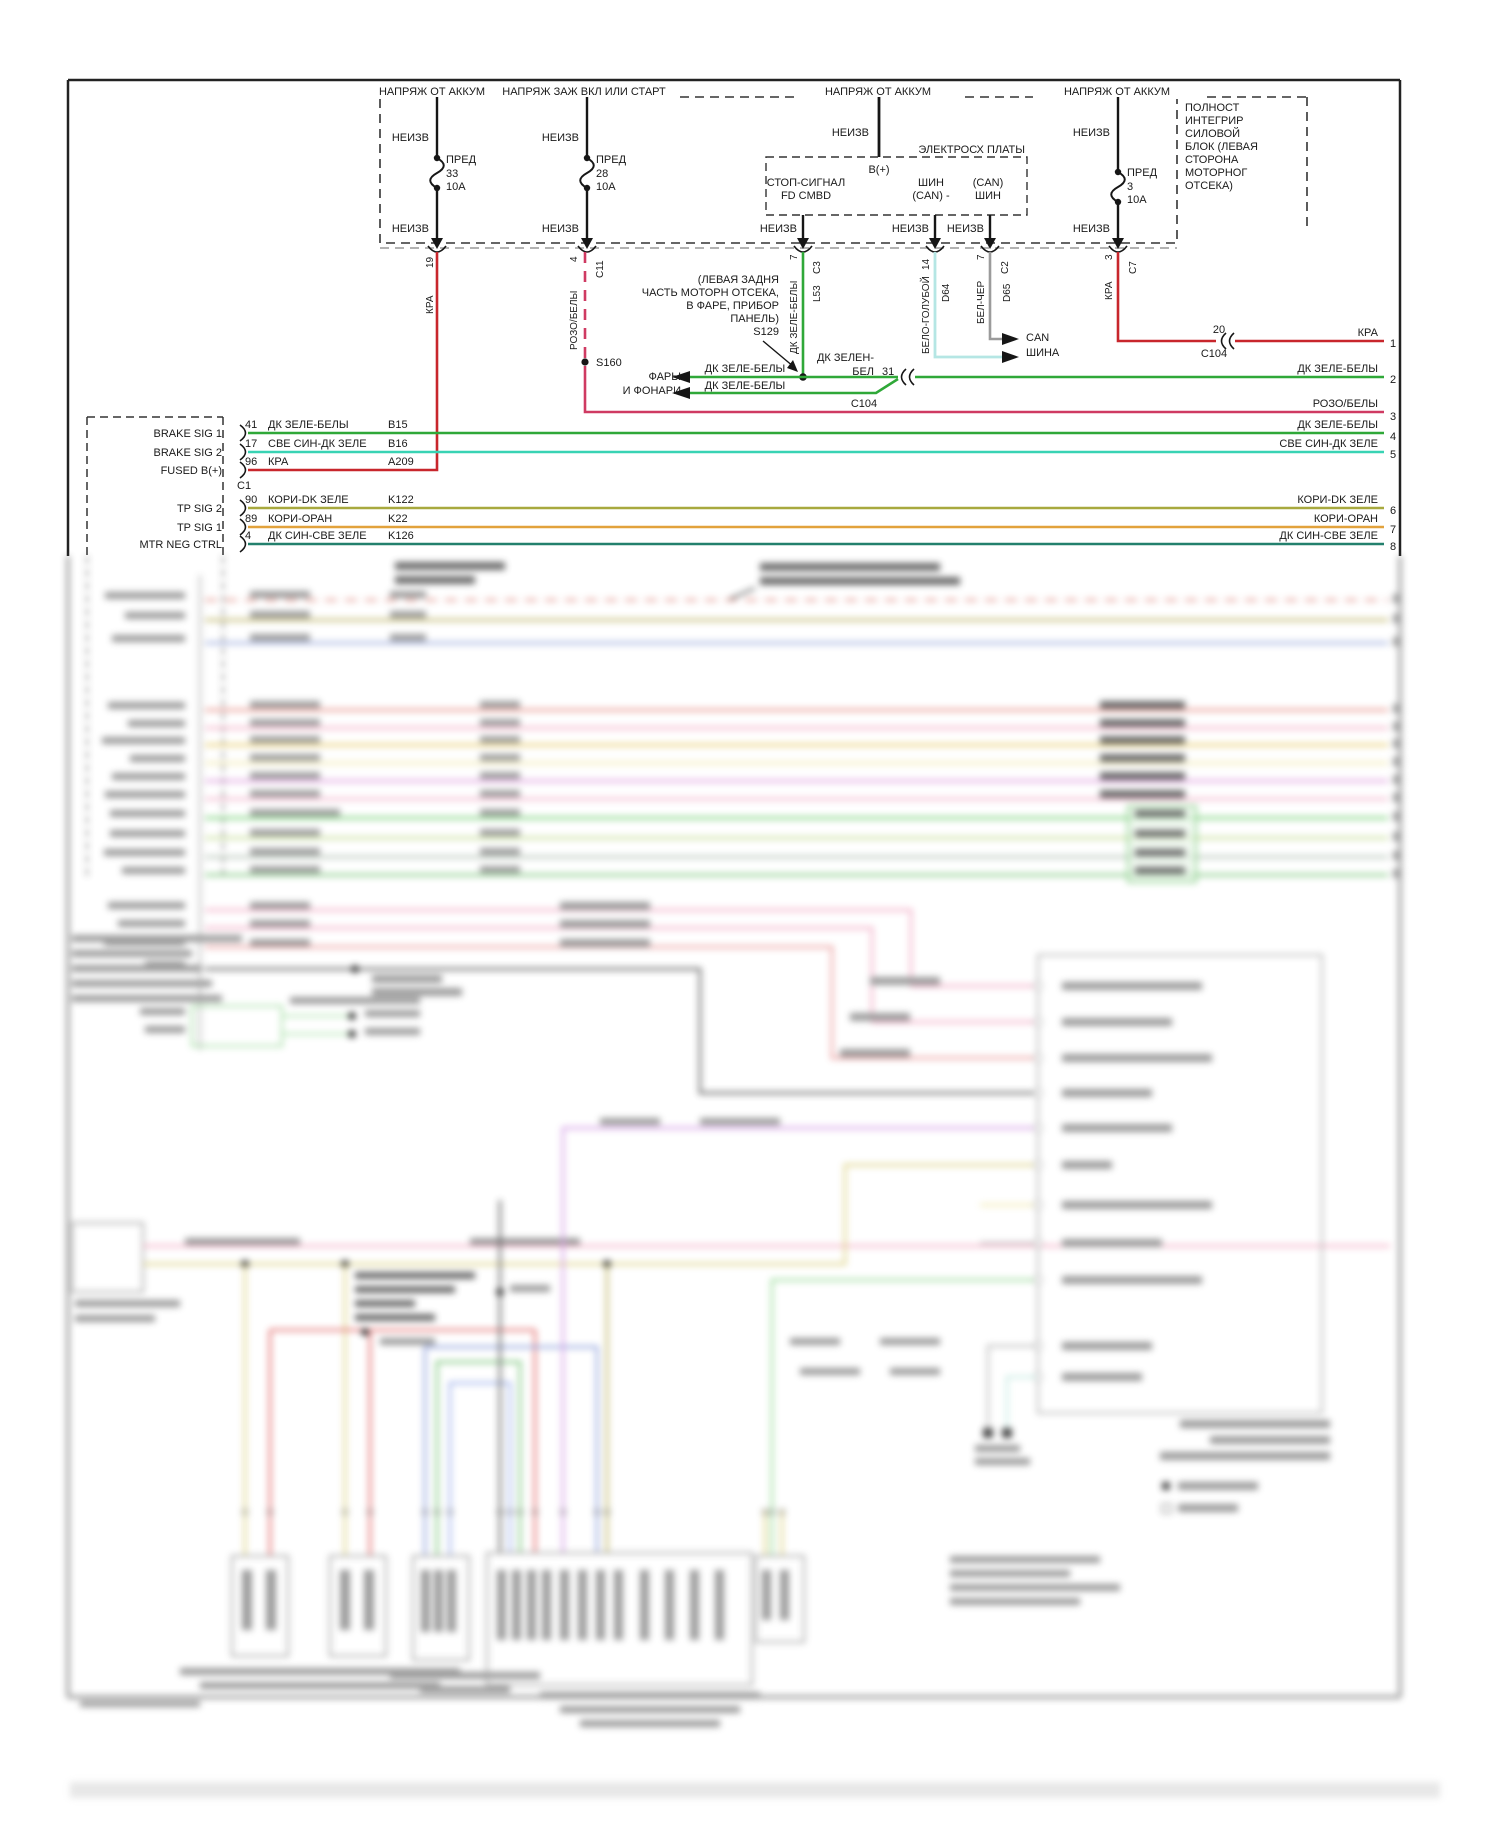 This screenshot has width=1500, height=1828. I want to click on lightgreen-box-title-blob, so click(355, 1000).